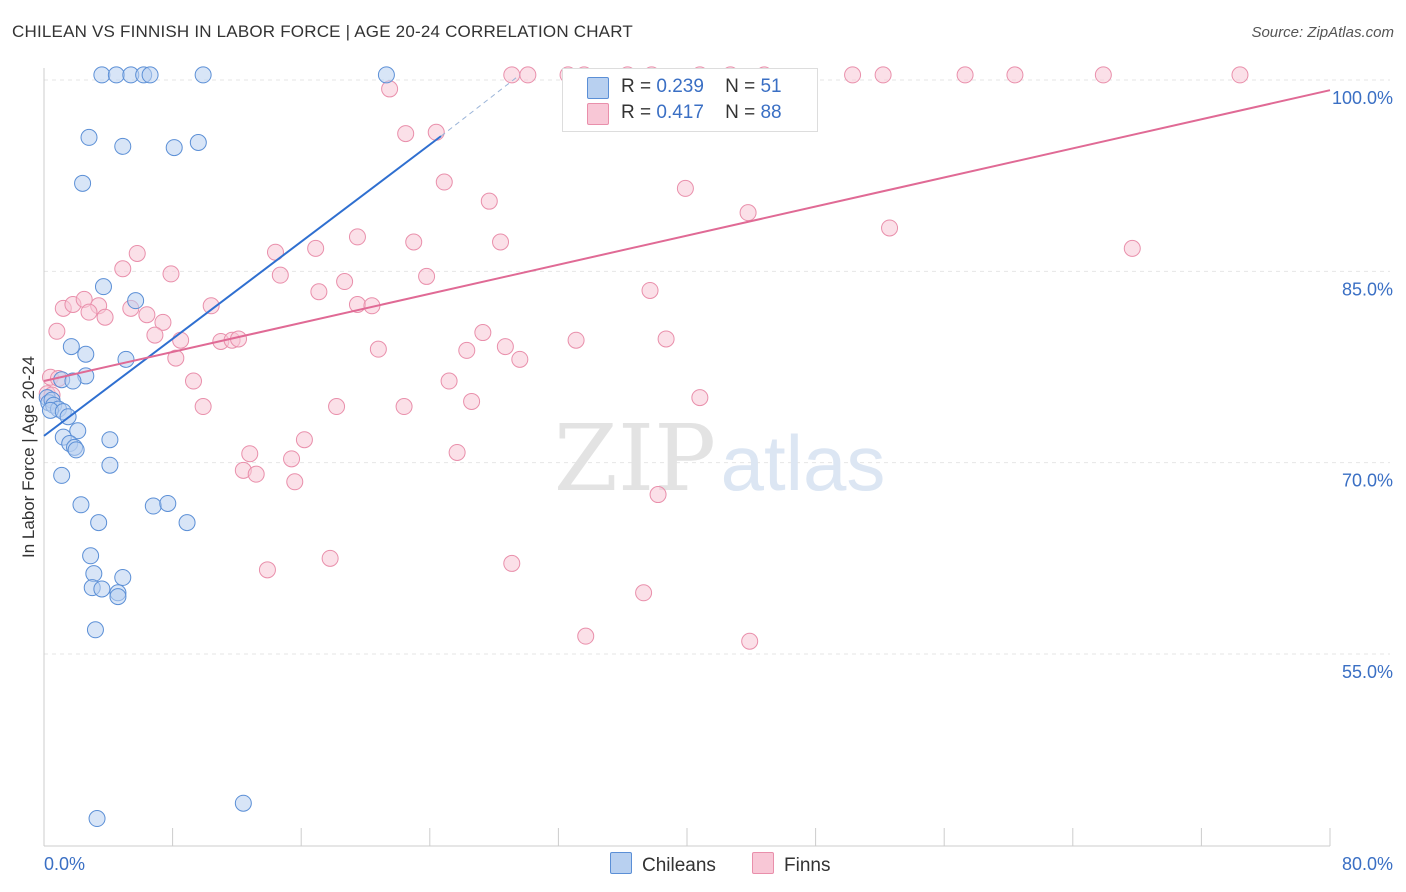 This screenshot has width=1406, height=892. I want to click on legend-swatch-finns, so click(598, 114).